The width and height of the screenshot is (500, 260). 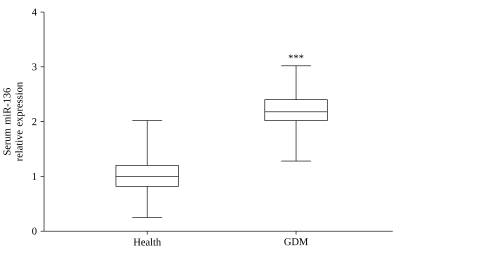 I want to click on y-tick-label: 2, so click(x=34, y=122).